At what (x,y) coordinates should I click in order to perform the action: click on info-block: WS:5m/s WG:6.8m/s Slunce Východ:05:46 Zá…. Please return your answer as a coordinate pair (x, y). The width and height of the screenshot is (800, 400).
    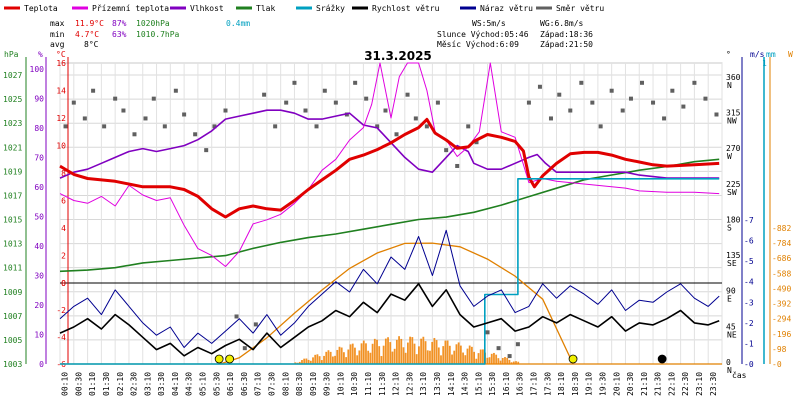
    Looking at the image, I should click on (515, 34).